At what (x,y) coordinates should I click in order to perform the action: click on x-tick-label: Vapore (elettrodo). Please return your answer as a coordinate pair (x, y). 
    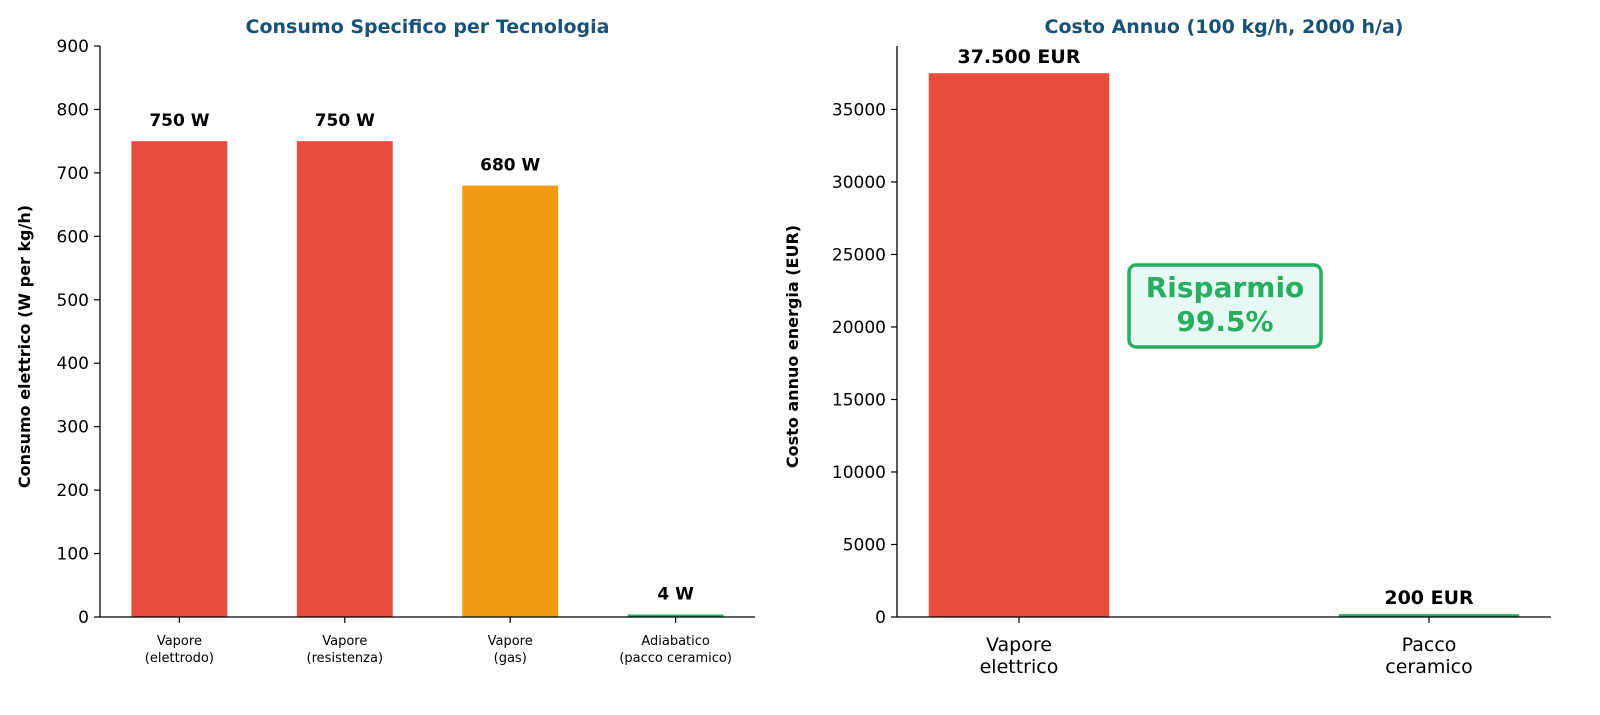
    Looking at the image, I should click on (179, 650).